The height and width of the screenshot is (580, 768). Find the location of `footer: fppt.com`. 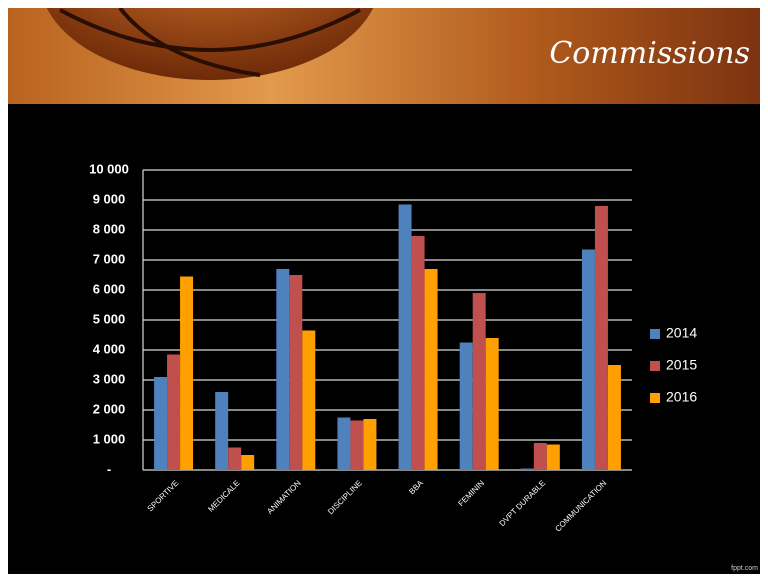

footer: fppt.com is located at coordinates (744, 568).